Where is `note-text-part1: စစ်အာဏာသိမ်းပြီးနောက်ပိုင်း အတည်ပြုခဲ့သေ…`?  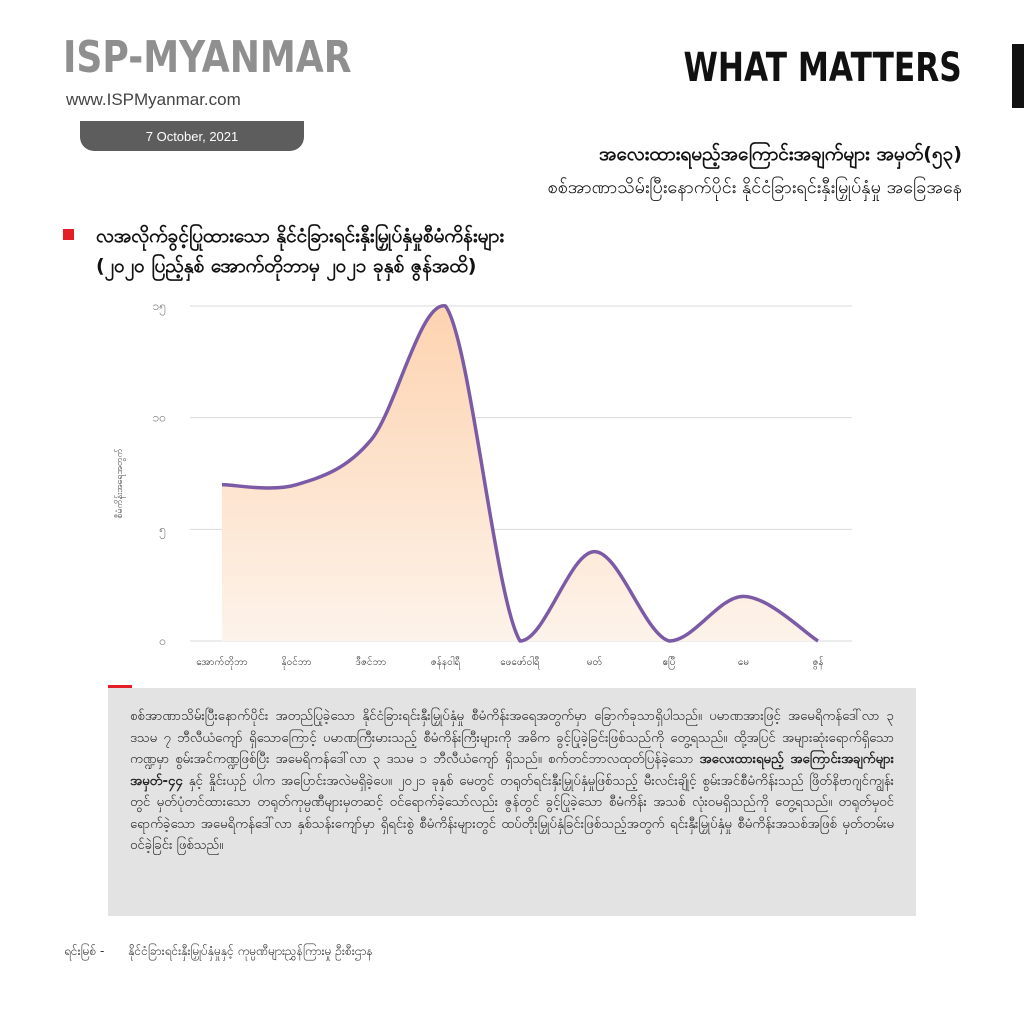
note-text-part1: စစ်အာဏာသိမ်းပြီးနောက်ပိုင်း အတည်ပြုခဲ့သေ… is located at coordinates (512, 738).